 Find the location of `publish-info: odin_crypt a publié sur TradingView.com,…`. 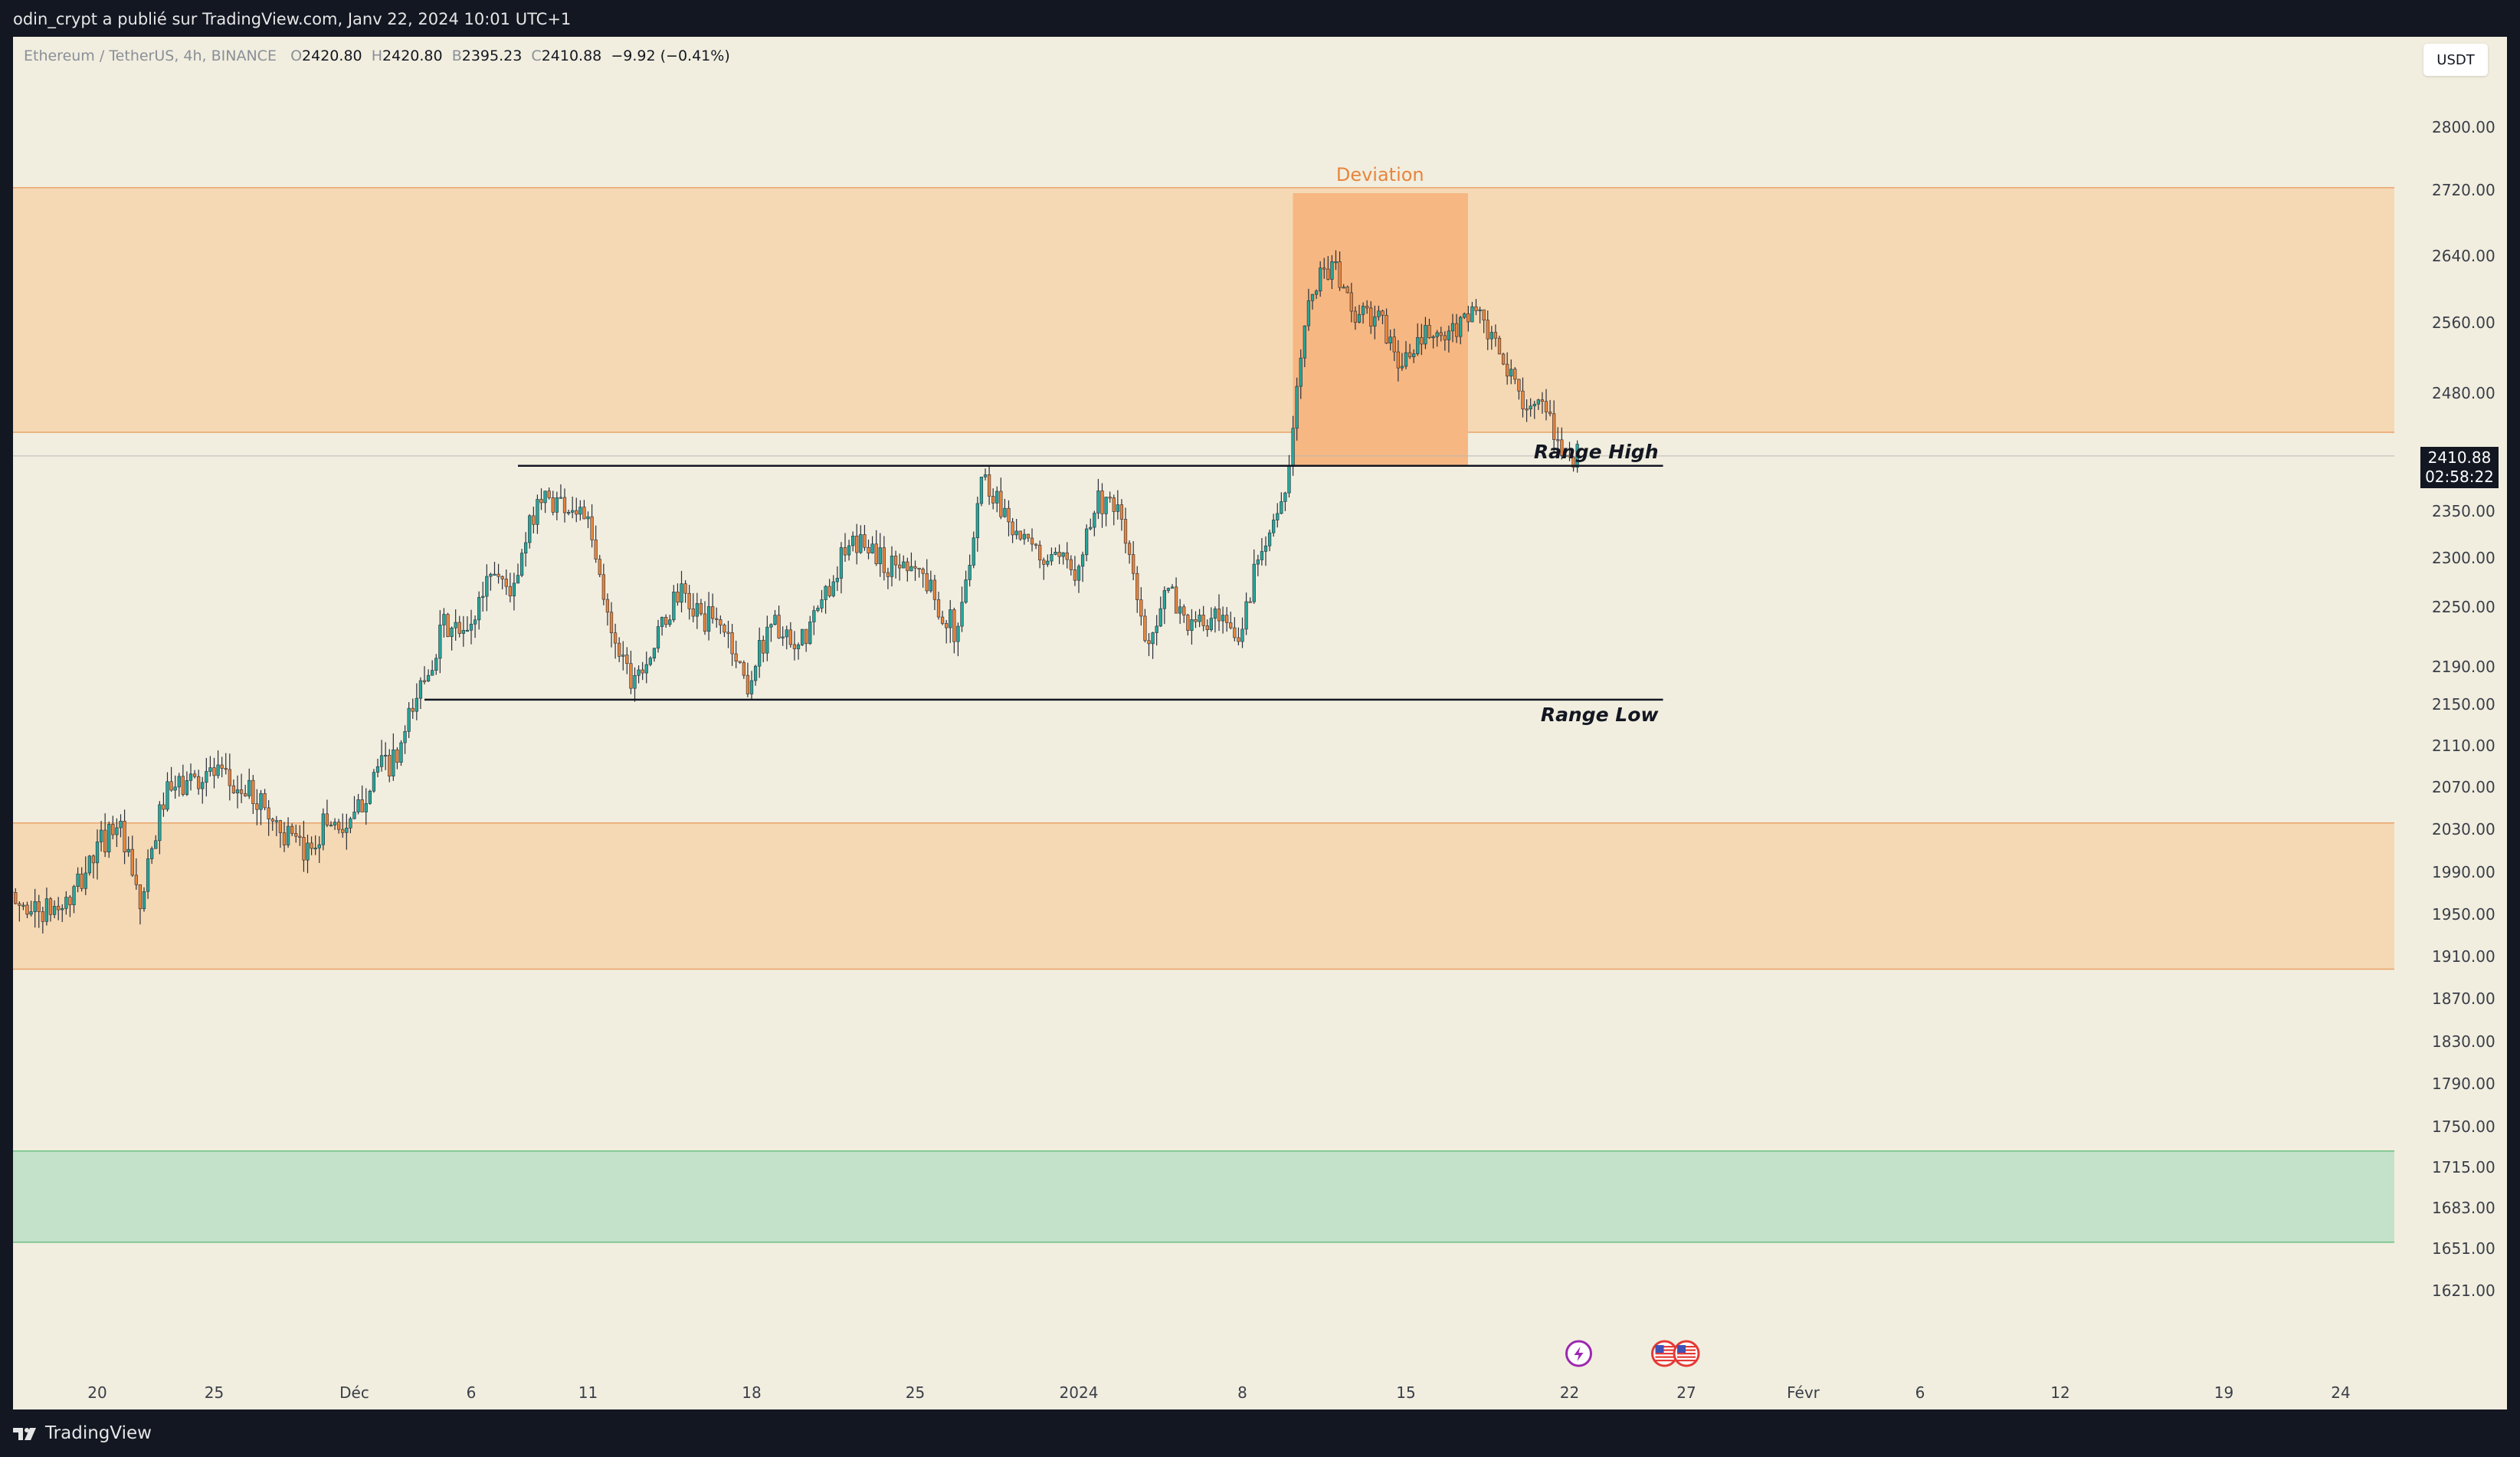

publish-info: odin_crypt a publié sur TradingView.com,… is located at coordinates (292, 19).